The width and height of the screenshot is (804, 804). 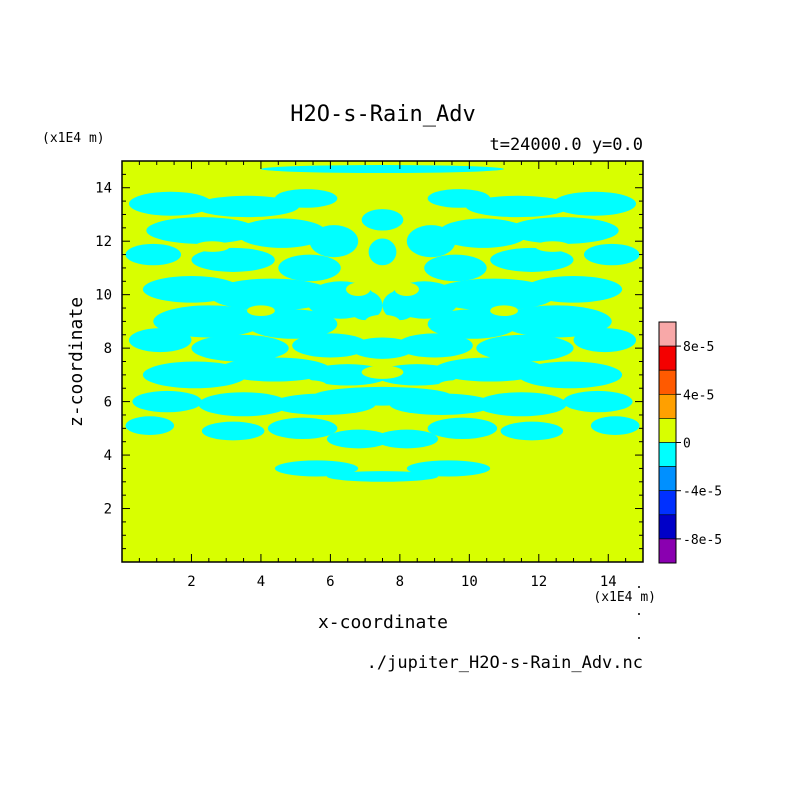 I want to click on y-tick-label: 14, so click(x=103, y=189).